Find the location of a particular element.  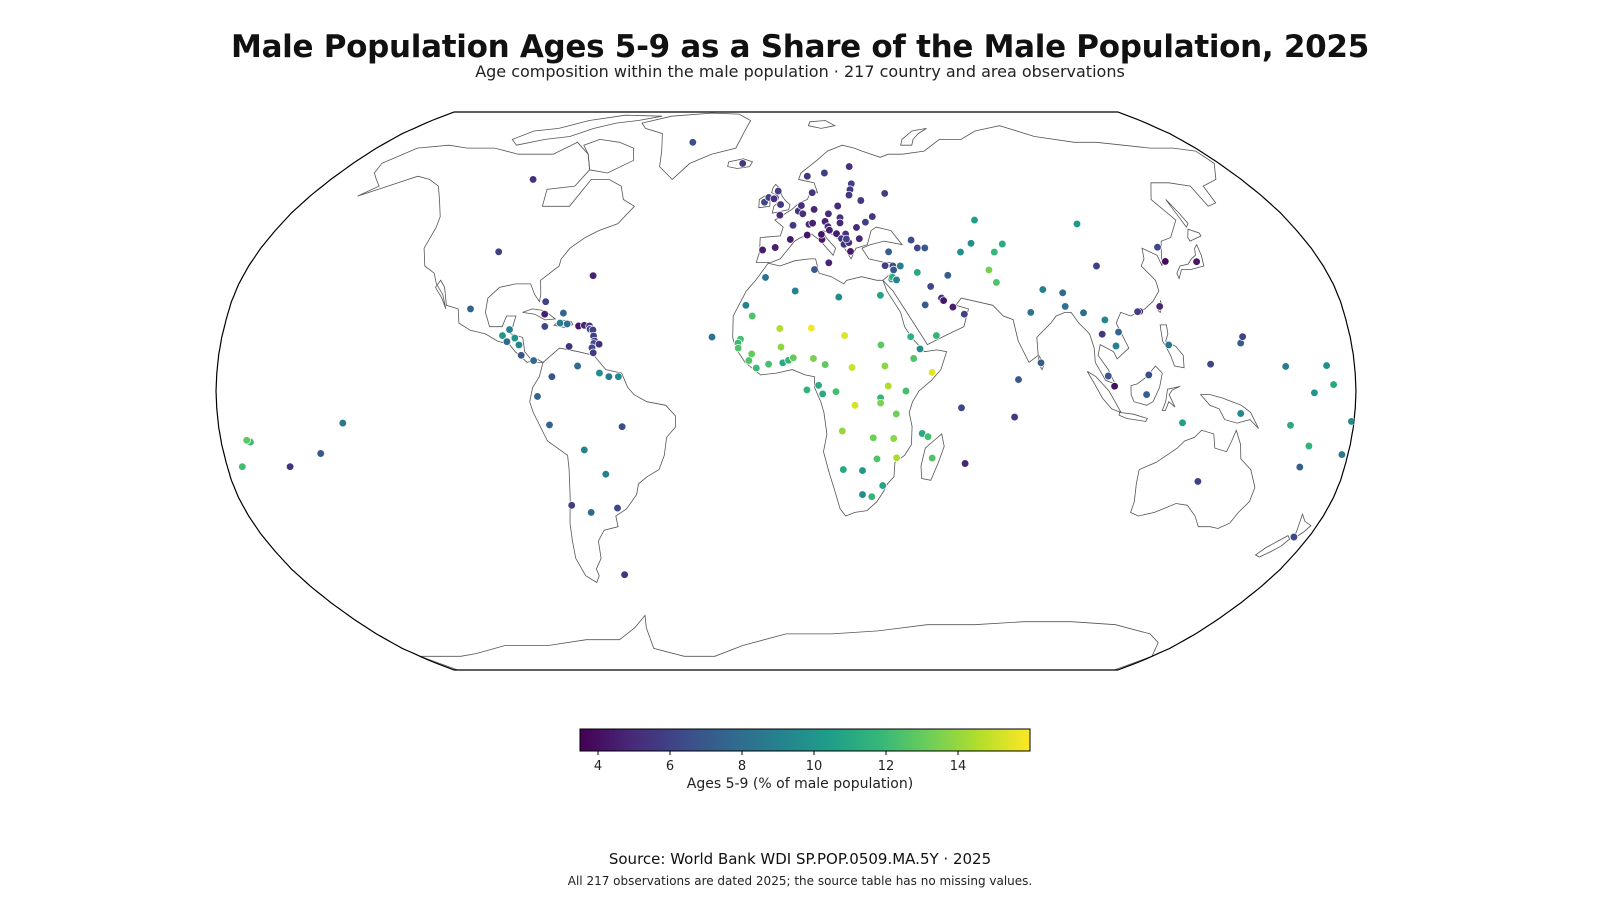

land-cuba is located at coordinates (539, 314).